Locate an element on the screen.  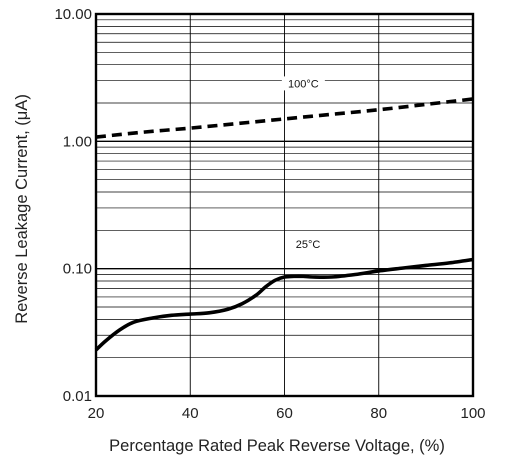
series-label: 25°C is located at coordinates (308, 245).